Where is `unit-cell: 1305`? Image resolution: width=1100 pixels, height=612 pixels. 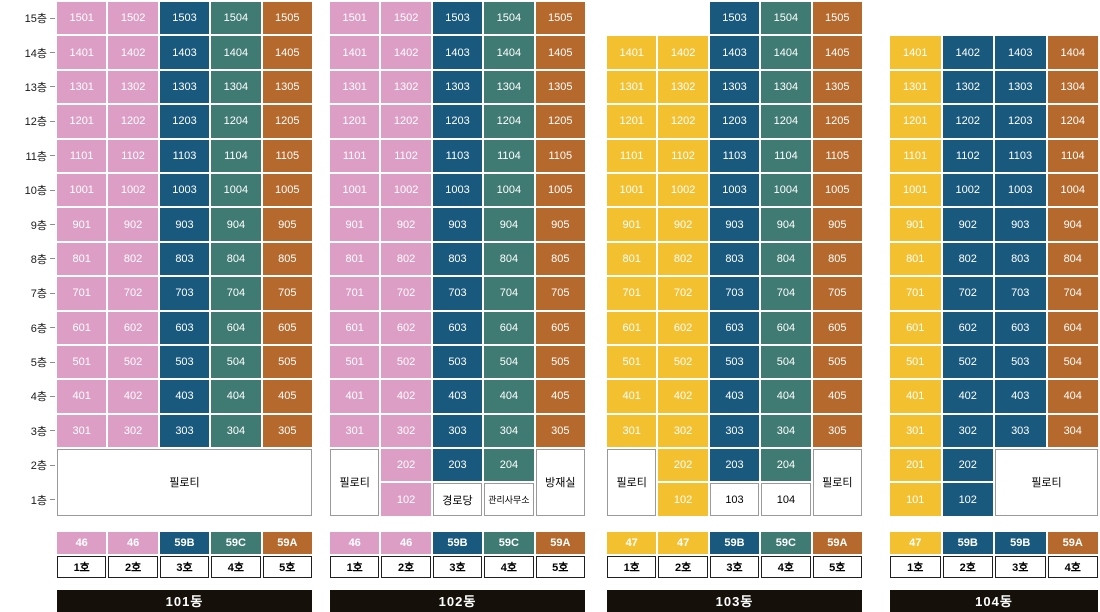
unit-cell: 1305 is located at coordinates (287, 87).